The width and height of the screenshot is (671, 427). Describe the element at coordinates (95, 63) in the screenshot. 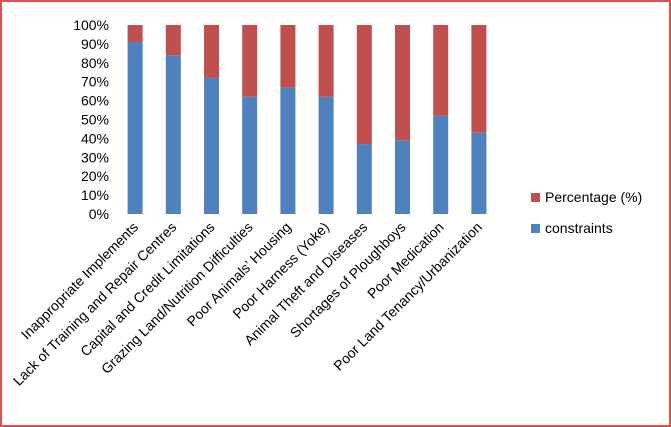

I see `y-tick-label: 80%` at that location.